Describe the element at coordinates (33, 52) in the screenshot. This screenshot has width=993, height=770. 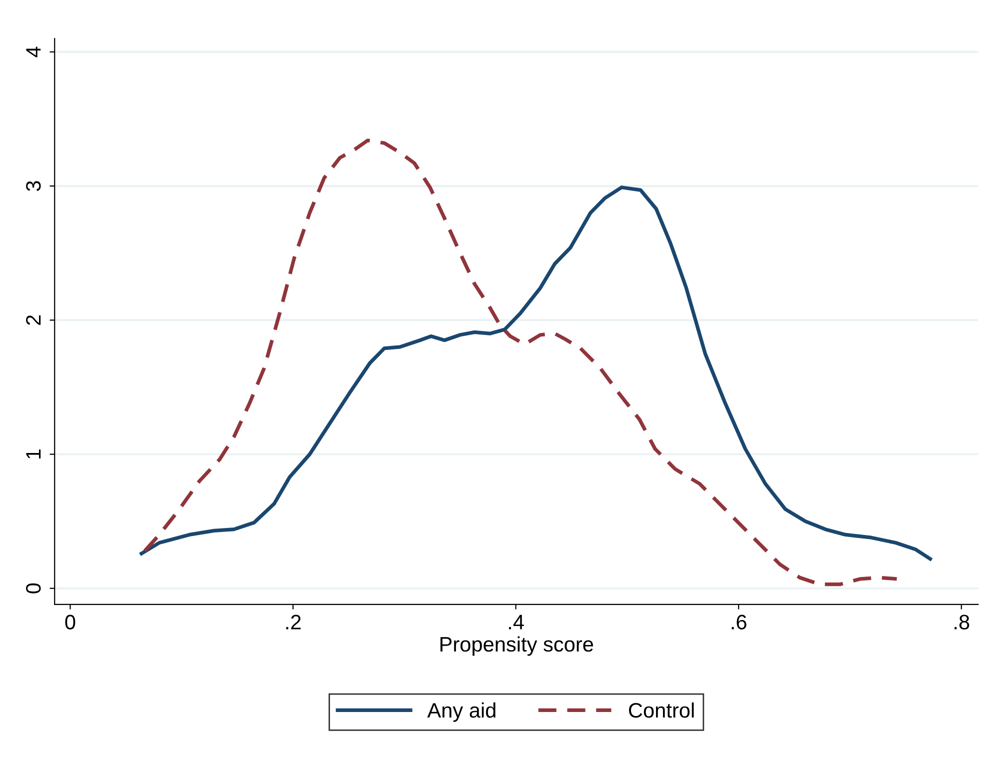
I see `y-tick-label: 4` at that location.